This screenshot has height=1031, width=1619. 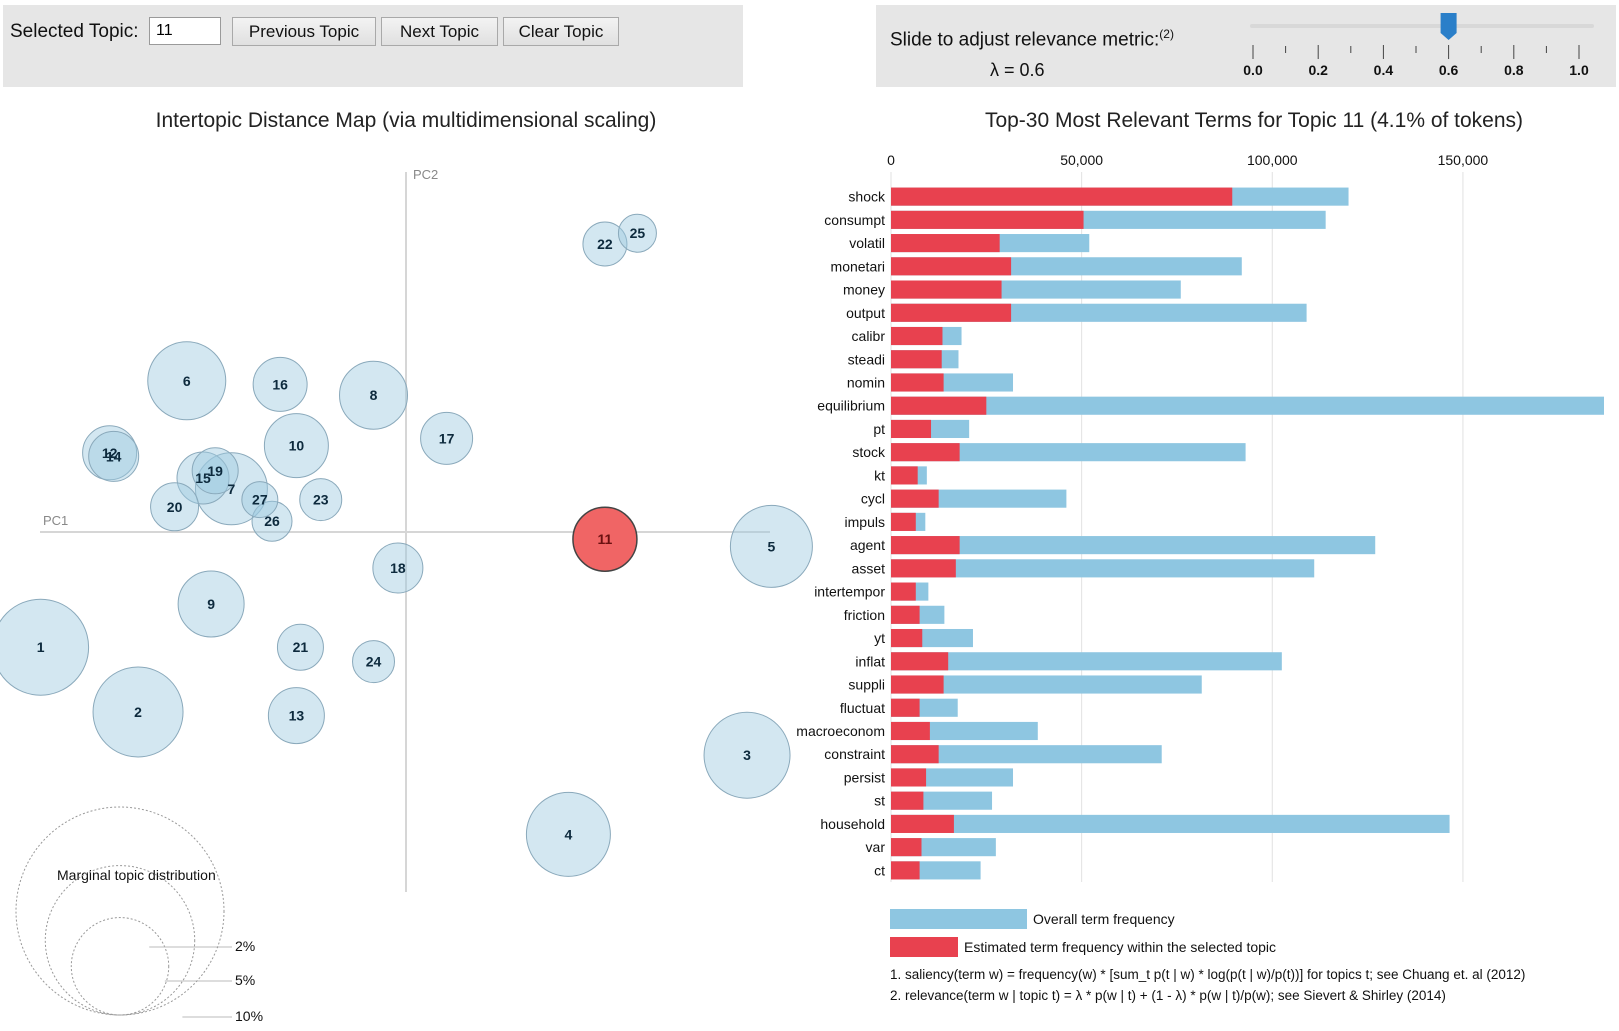 I want to click on topic-bar-volatil, so click(x=945, y=243).